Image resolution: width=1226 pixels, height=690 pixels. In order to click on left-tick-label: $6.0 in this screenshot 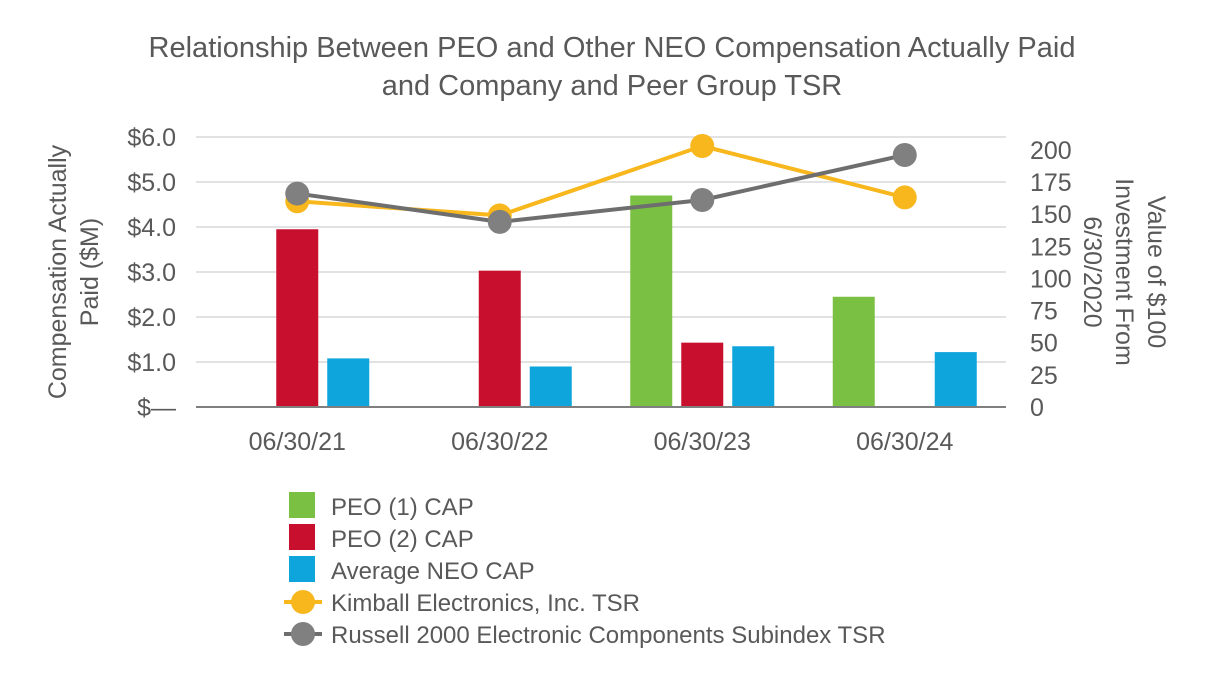, I will do `click(151, 138)`.